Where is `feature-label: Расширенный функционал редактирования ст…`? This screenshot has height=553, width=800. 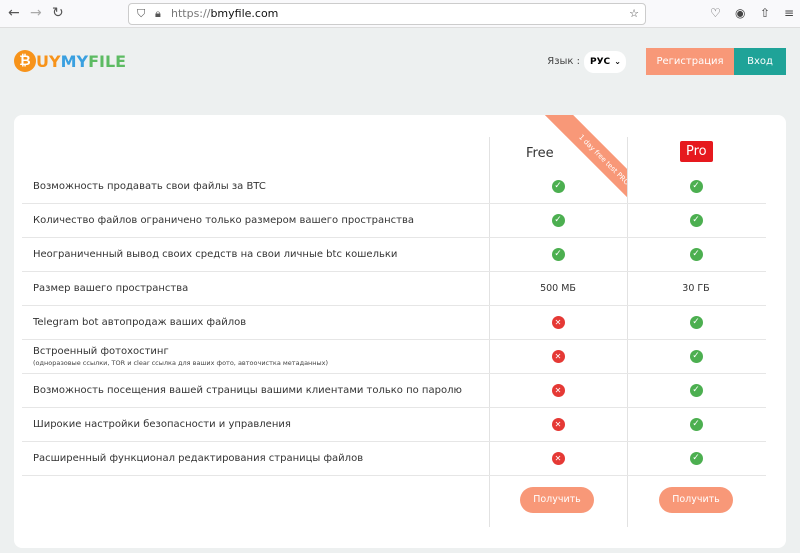 feature-label: Расширенный функционал редактирования ст… is located at coordinates (198, 458).